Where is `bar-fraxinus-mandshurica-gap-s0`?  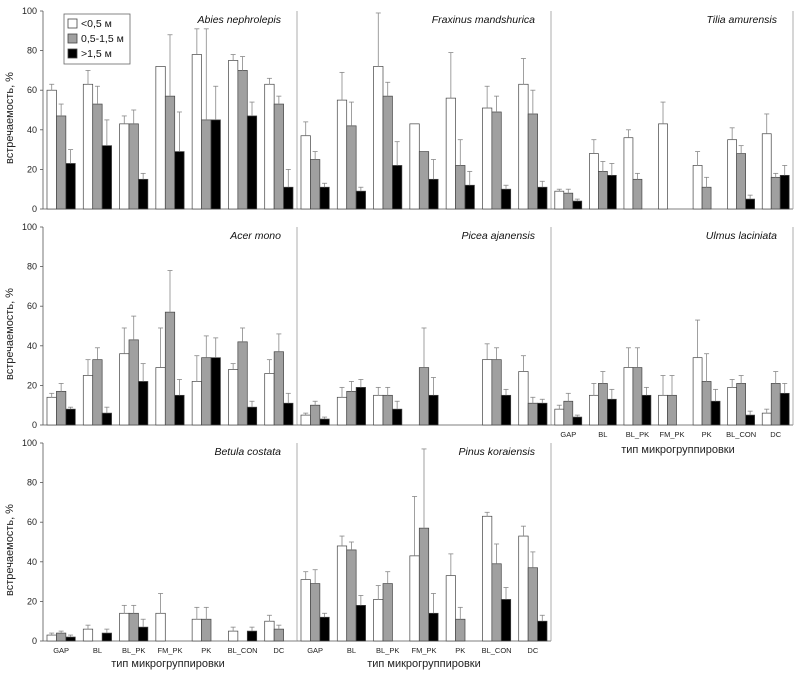 bar-fraxinus-mandshurica-gap-s0 is located at coordinates (305, 172).